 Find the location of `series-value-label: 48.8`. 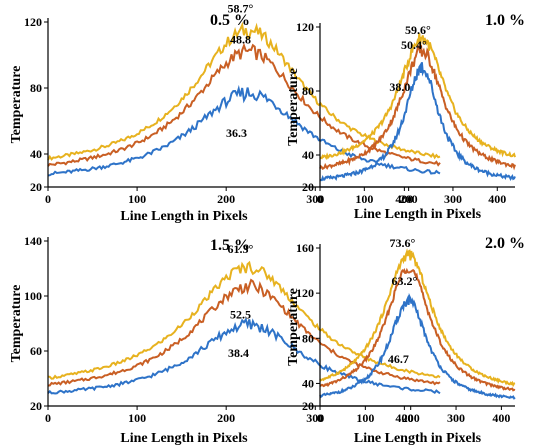

series-value-label: 48.8 is located at coordinates (240, 40).